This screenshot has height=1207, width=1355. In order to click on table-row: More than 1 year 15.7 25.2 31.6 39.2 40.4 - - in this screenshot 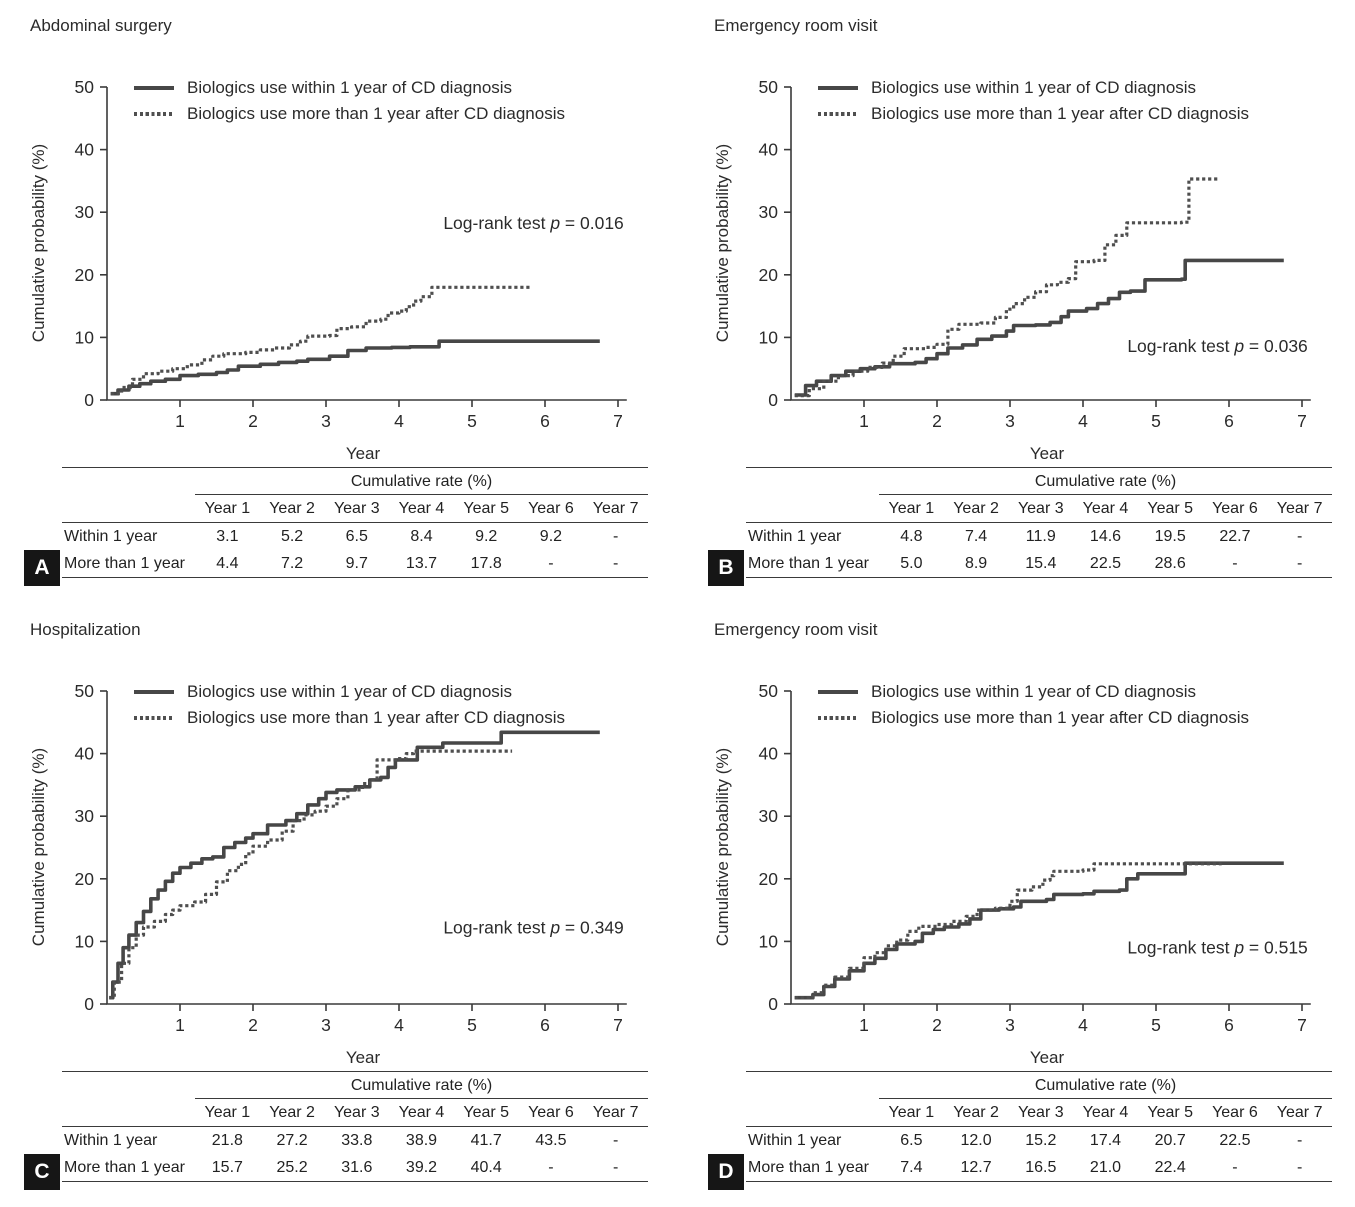, I will do `click(355, 1167)`.